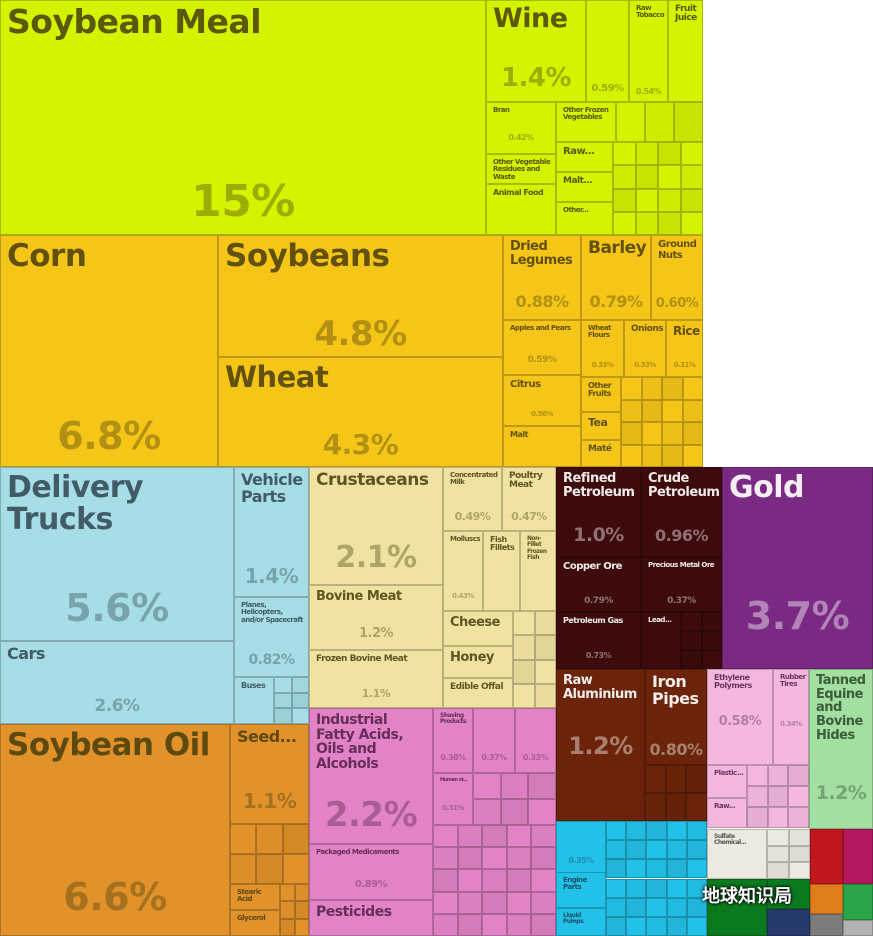 The height and width of the screenshot is (936, 873). I want to click on tile-raw-tobacco: Raw Tobacco 0.54%, so click(648, 51).